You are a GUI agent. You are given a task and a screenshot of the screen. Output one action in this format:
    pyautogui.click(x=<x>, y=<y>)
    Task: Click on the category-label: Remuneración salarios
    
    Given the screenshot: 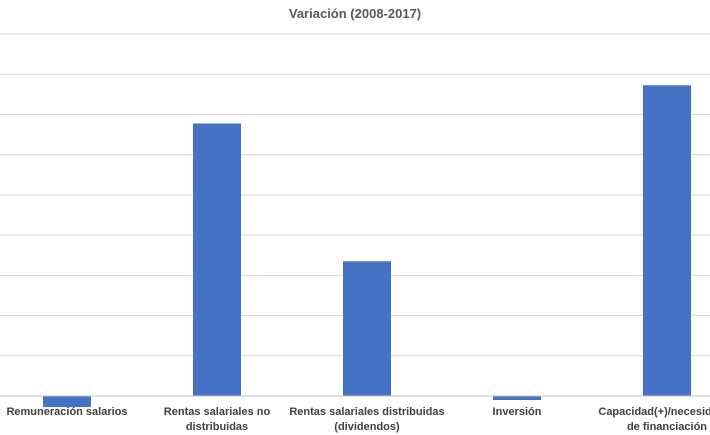 What is the action you would take?
    pyautogui.click(x=67, y=412)
    